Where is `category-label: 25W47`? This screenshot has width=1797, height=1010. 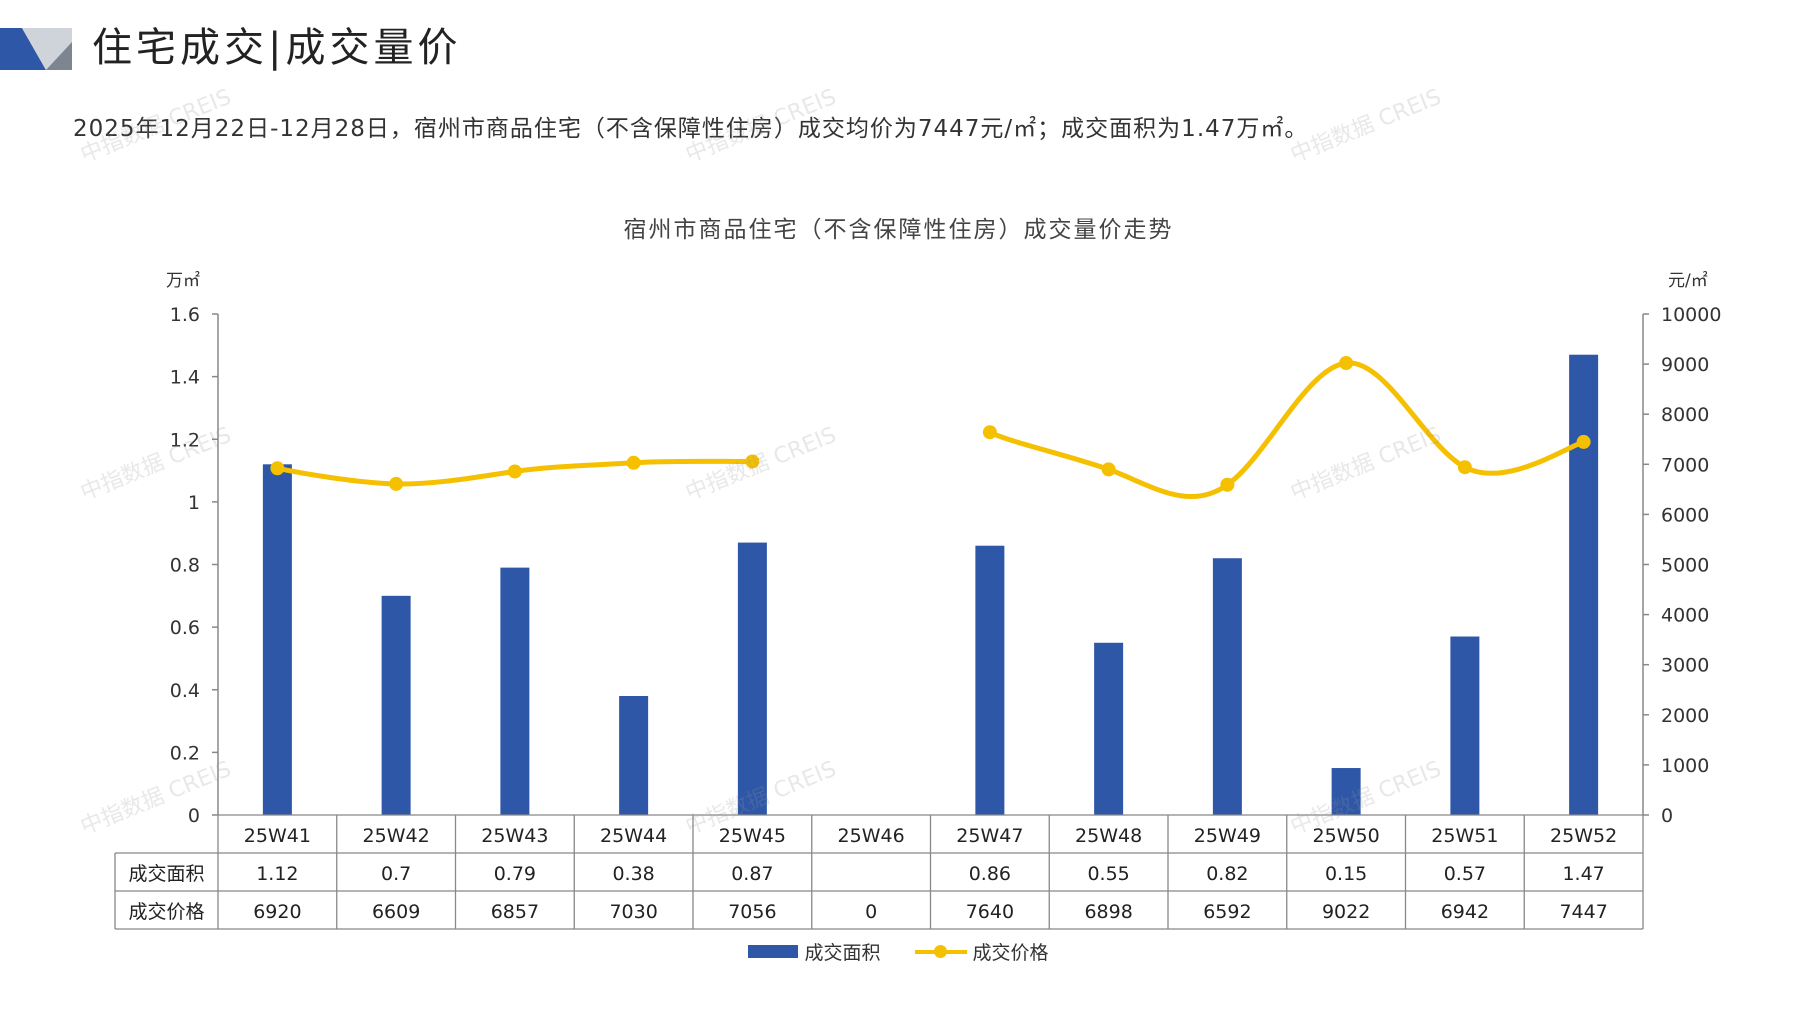 category-label: 25W47 is located at coordinates (989, 836).